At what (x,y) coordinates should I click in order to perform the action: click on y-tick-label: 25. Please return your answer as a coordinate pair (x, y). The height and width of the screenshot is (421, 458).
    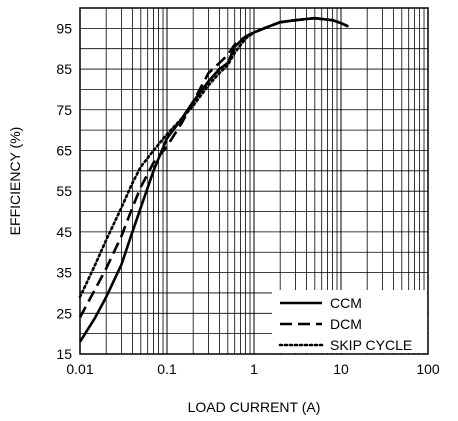
    Looking at the image, I should click on (64, 313).